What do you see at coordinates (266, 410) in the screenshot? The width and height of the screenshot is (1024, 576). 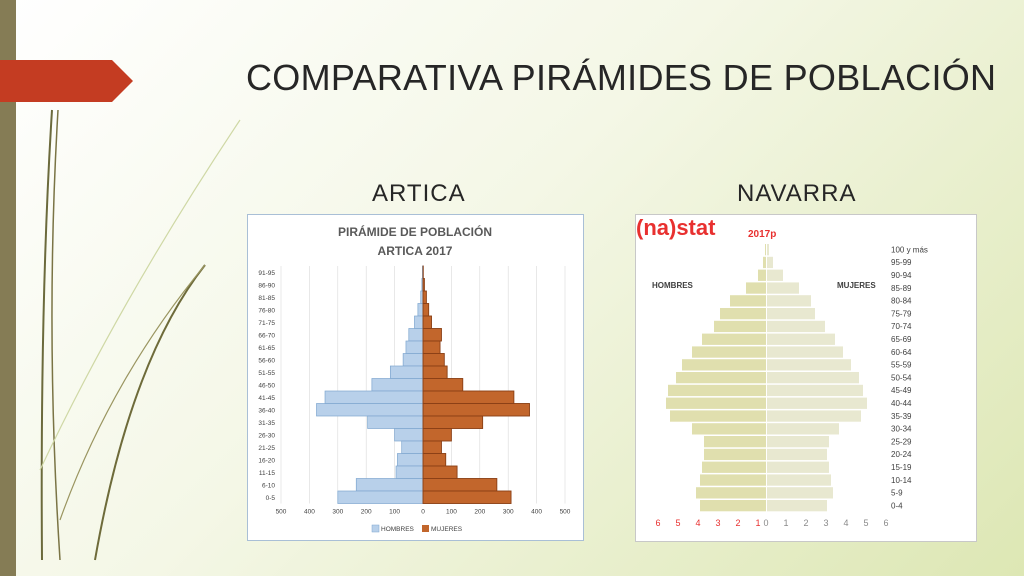 I see `artica-y-tick: 36-40` at bounding box center [266, 410].